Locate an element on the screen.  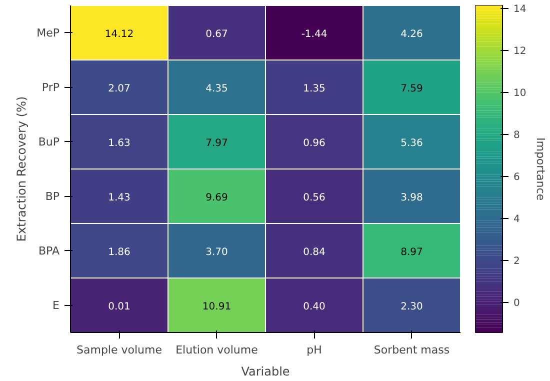
data-label: 7.59 is located at coordinates (411, 88).